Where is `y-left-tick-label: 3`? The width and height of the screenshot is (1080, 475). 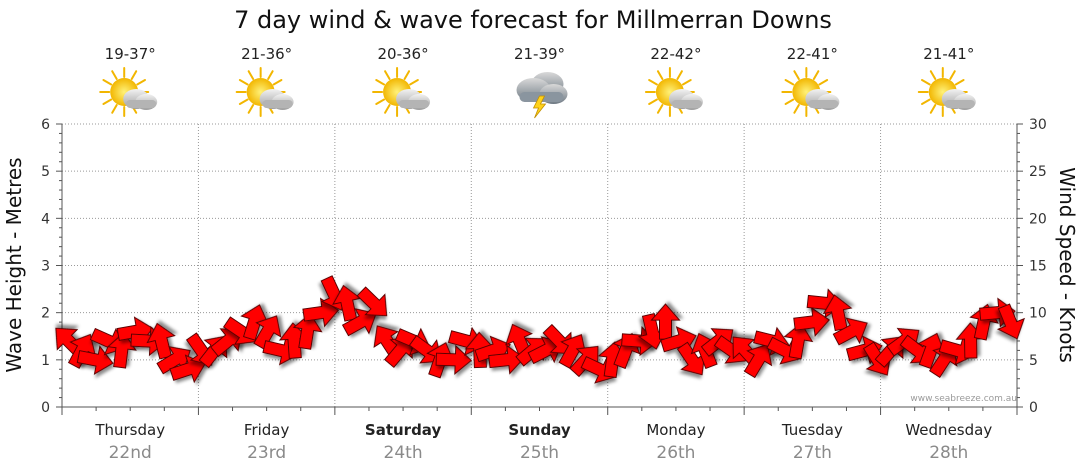
y-left-tick-label: 3 is located at coordinates (45, 267).